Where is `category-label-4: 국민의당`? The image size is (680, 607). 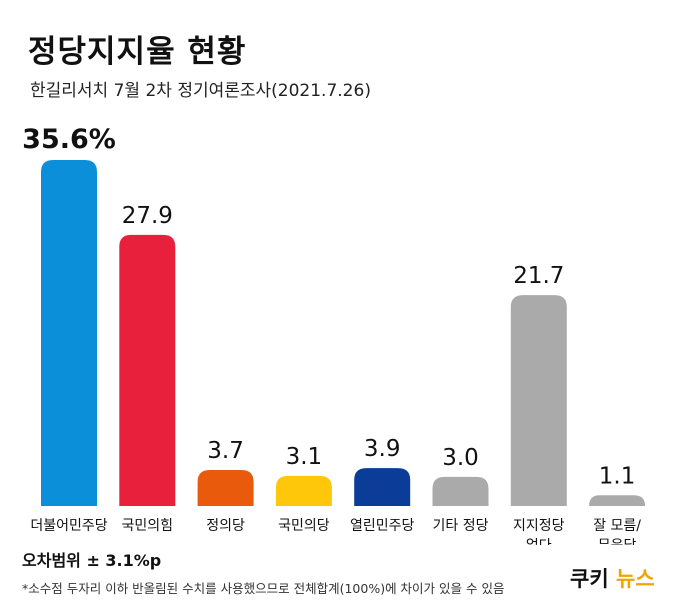
category-label-4: 국민의당 is located at coordinates (304, 526).